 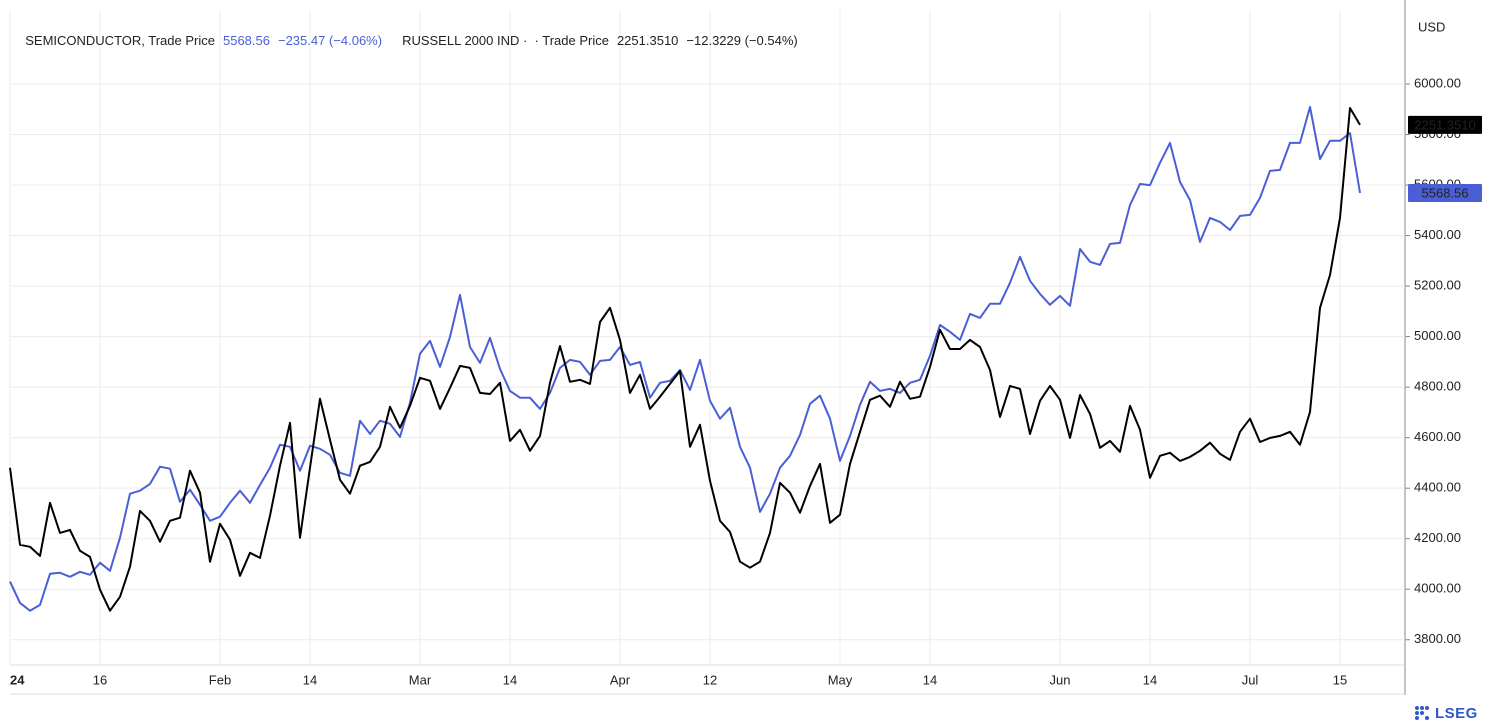 I want to click on last-value-label: 5568.56, so click(x=1445, y=192).